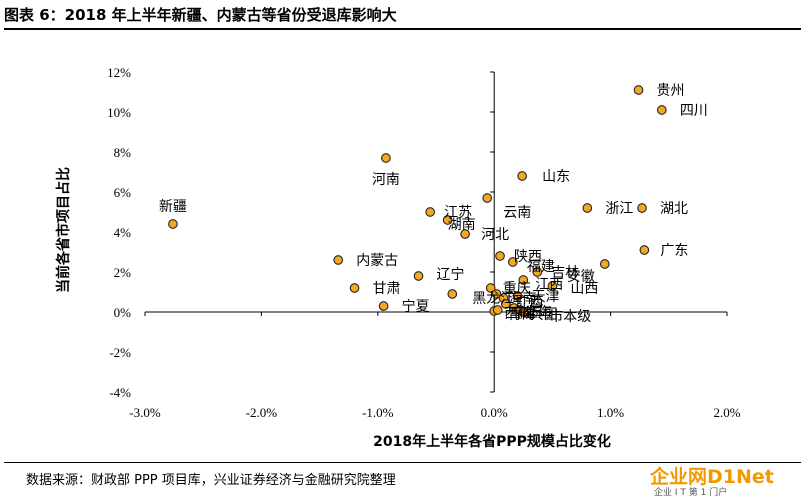  I want to click on data-point-新疆, so click(173, 224).